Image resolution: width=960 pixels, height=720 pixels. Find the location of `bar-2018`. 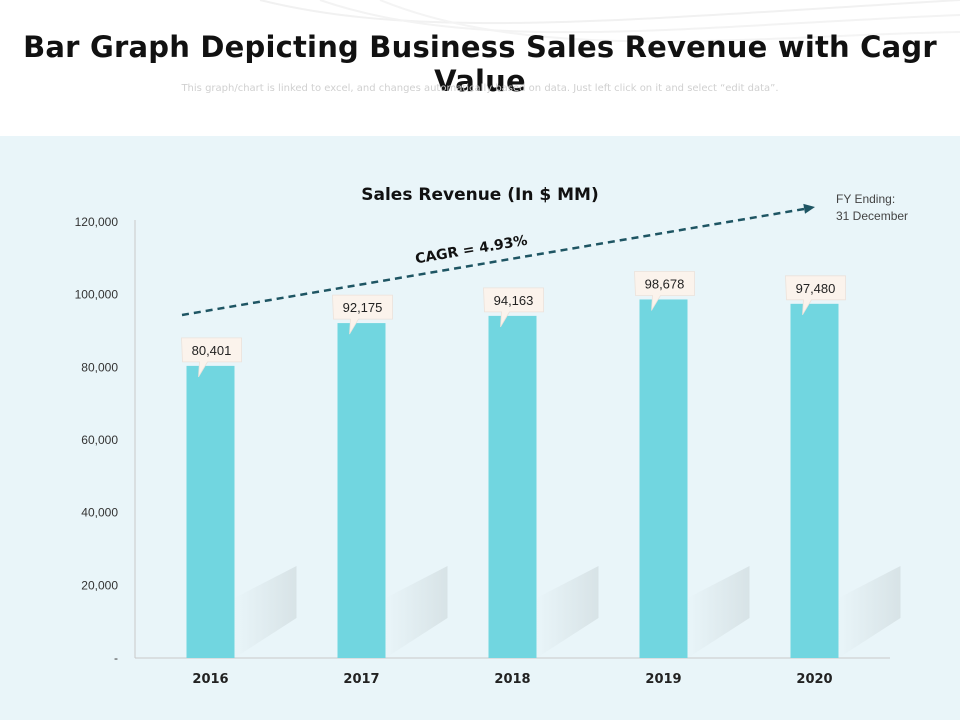

bar-2018 is located at coordinates (512, 486).